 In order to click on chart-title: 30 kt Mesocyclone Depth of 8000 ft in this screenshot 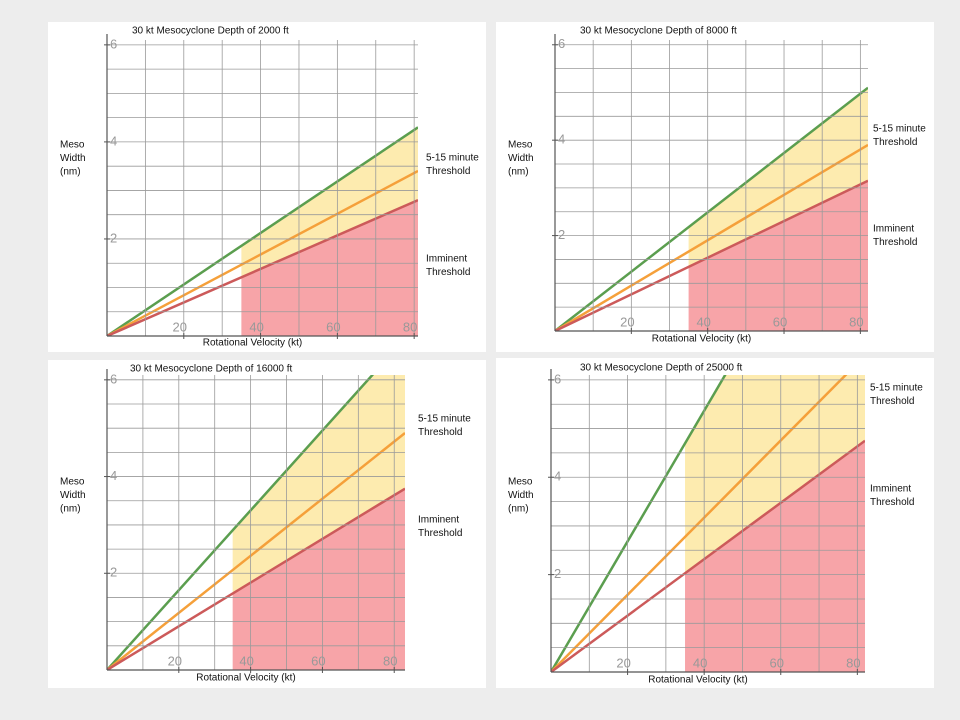, I will do `click(658, 31)`.